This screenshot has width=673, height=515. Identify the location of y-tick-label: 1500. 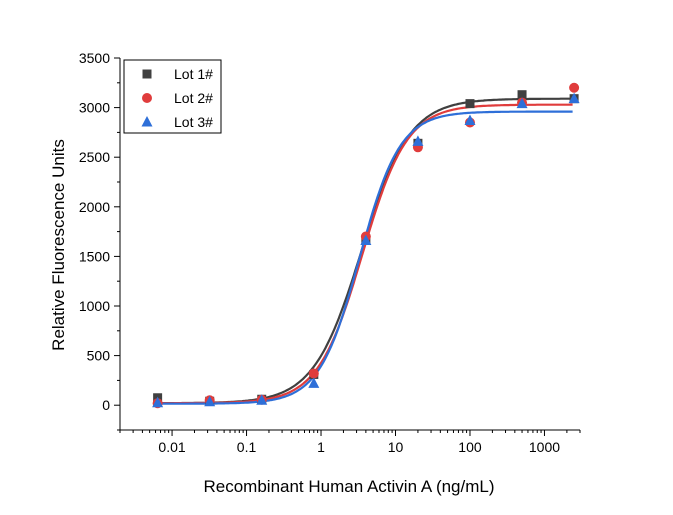
(94, 256).